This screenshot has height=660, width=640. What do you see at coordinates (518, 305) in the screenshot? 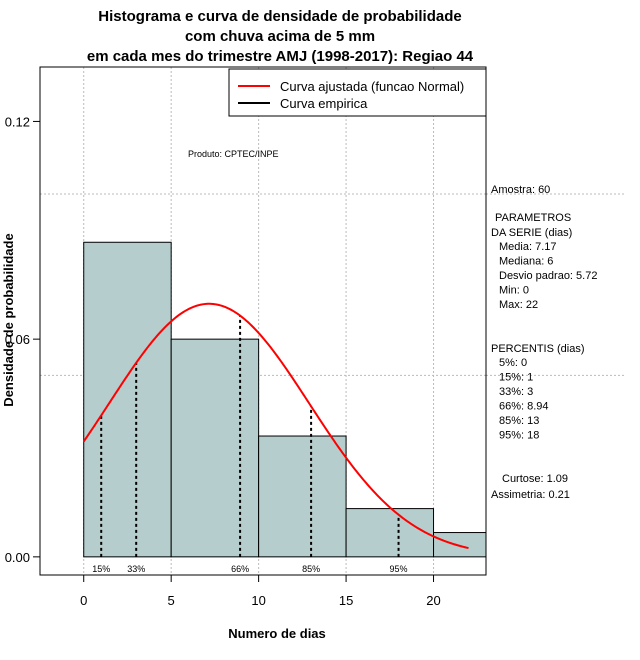
I see `param-value: Max: 22` at bounding box center [518, 305].